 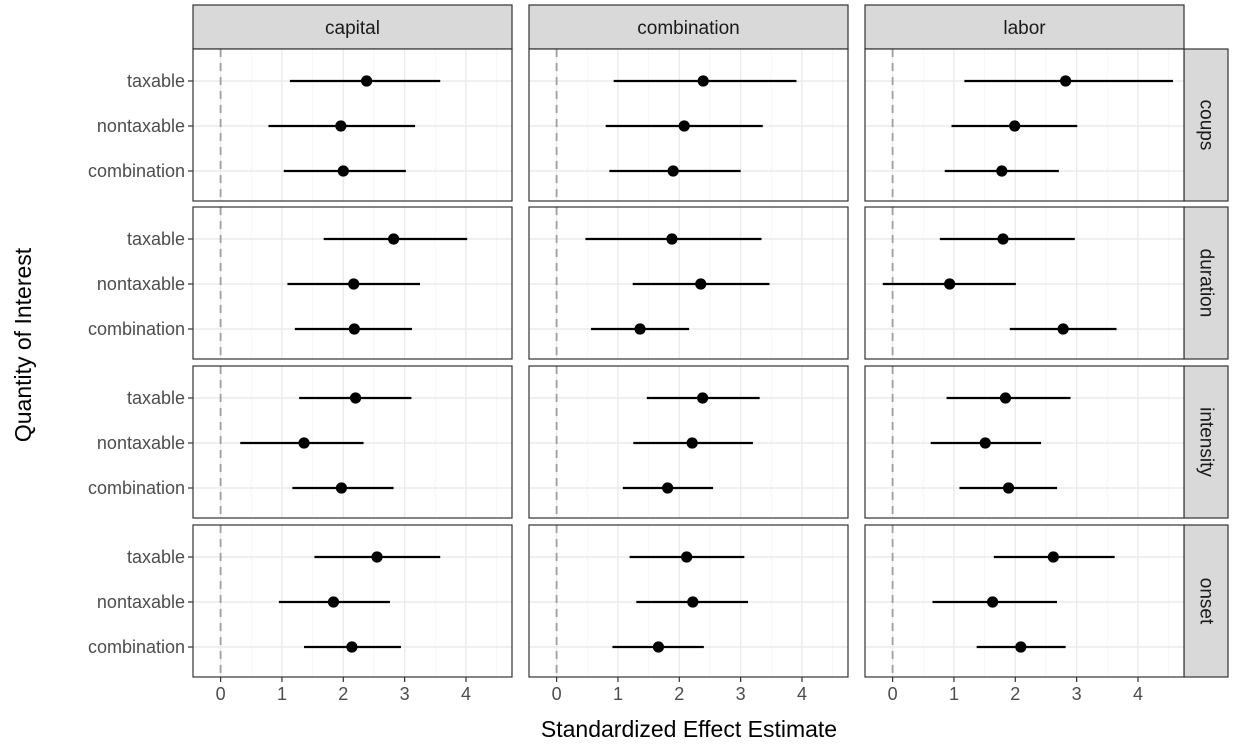 What do you see at coordinates (1206, 442) in the screenshot?
I see `row-strip-label: intensity` at bounding box center [1206, 442].